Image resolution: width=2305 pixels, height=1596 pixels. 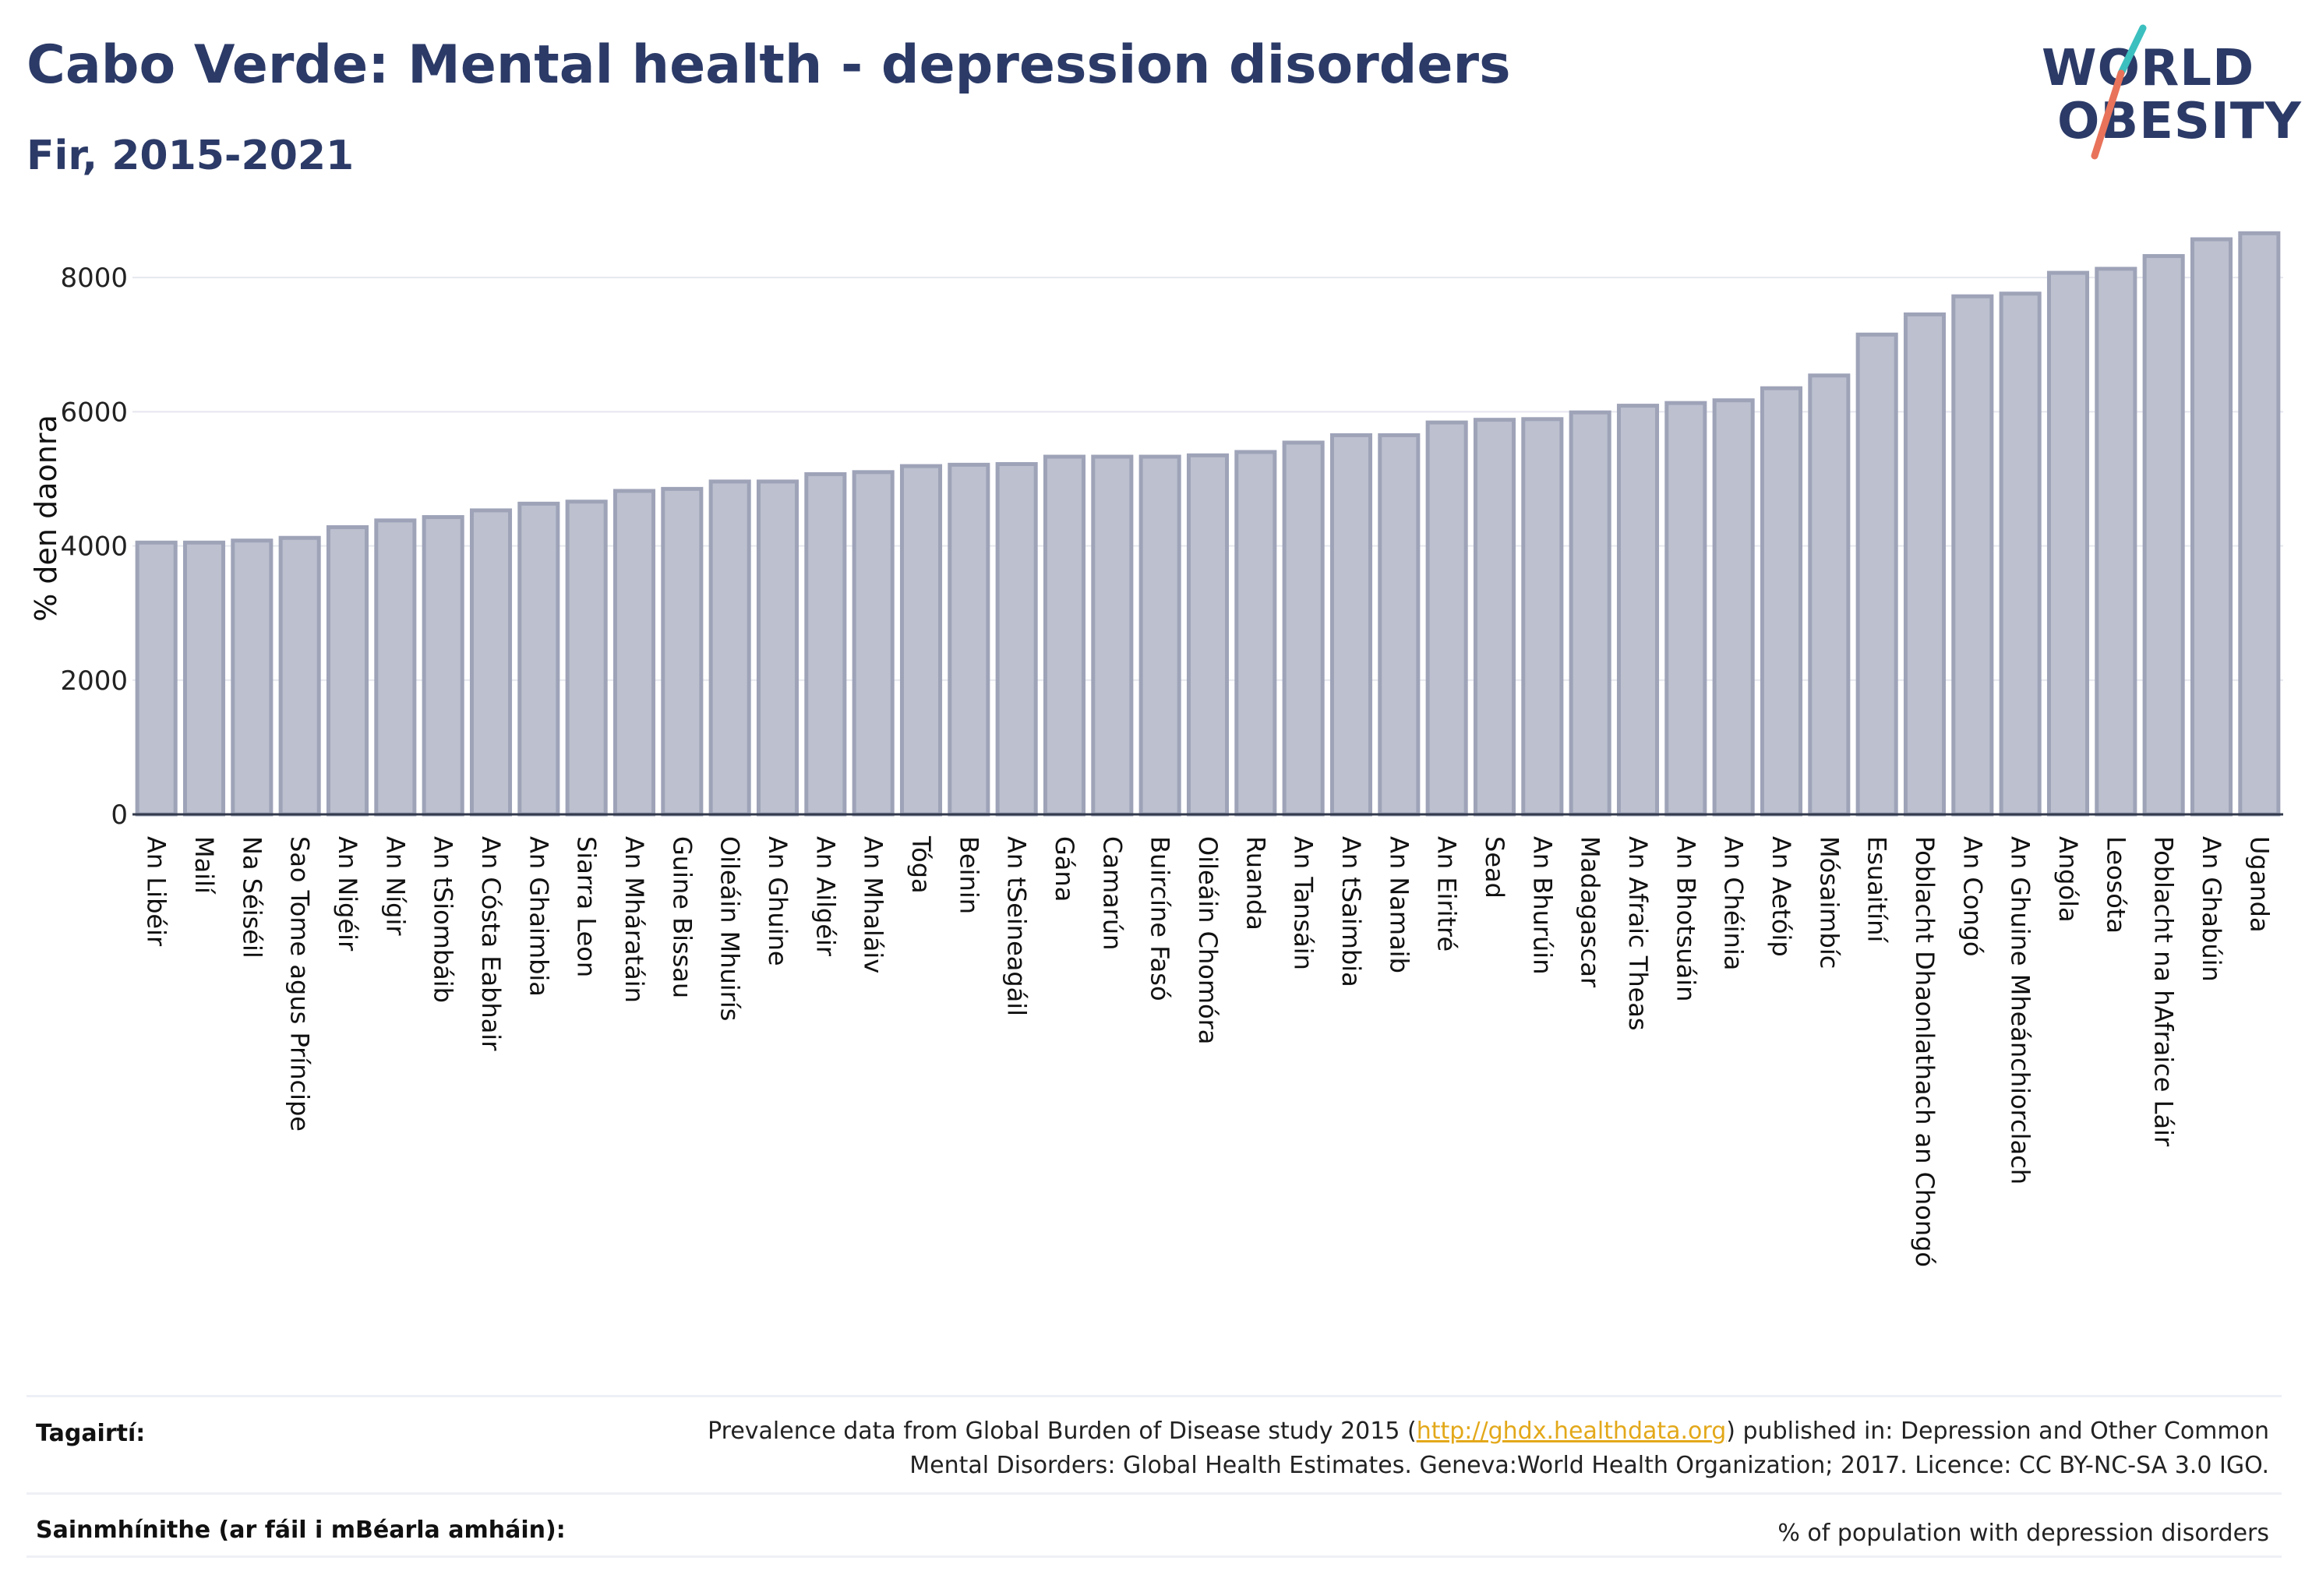 What do you see at coordinates (1571, 1431) in the screenshot?
I see `references-link: http://ghdx.healthdata.org` at bounding box center [1571, 1431].